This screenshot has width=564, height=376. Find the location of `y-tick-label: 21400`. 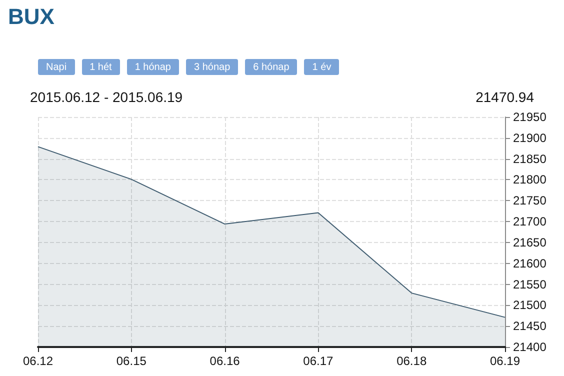

y-tick-label: 21400 is located at coordinates (530, 347).